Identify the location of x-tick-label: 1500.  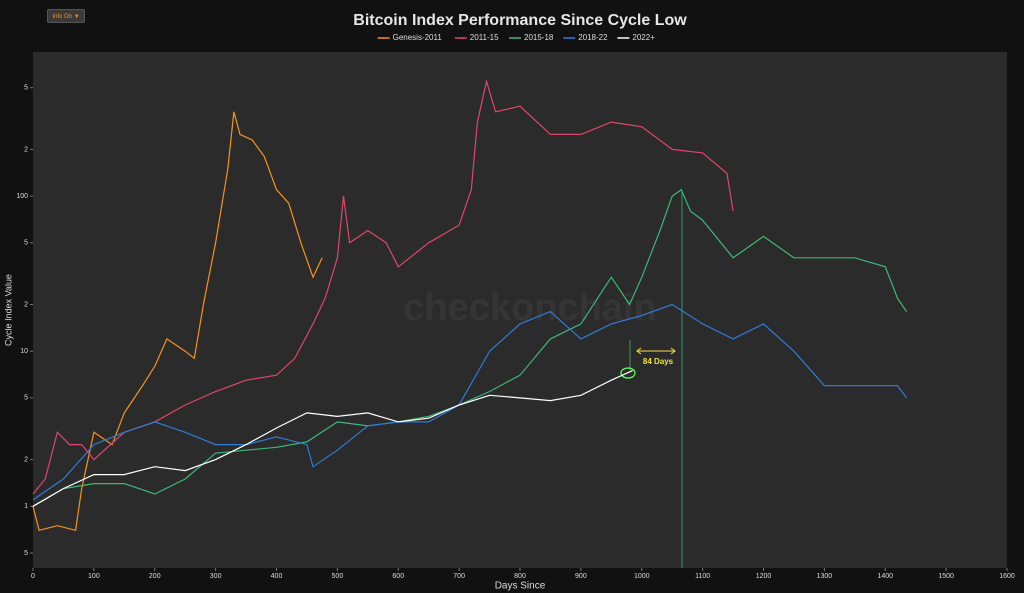
(946, 576).